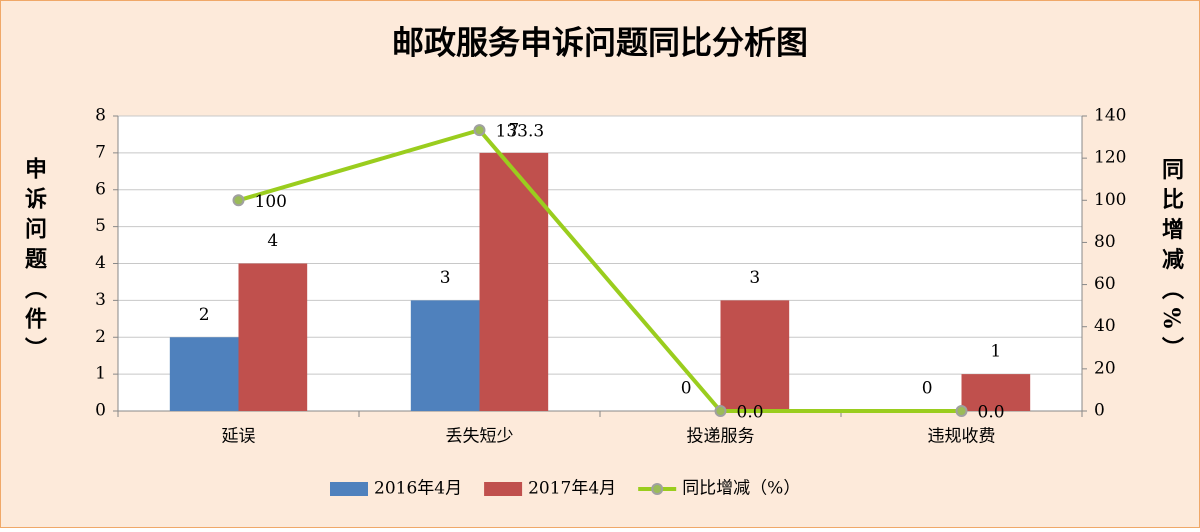 This screenshot has height=532, width=1200. I want to click on y2-tick-label: 100, so click(1110, 200).